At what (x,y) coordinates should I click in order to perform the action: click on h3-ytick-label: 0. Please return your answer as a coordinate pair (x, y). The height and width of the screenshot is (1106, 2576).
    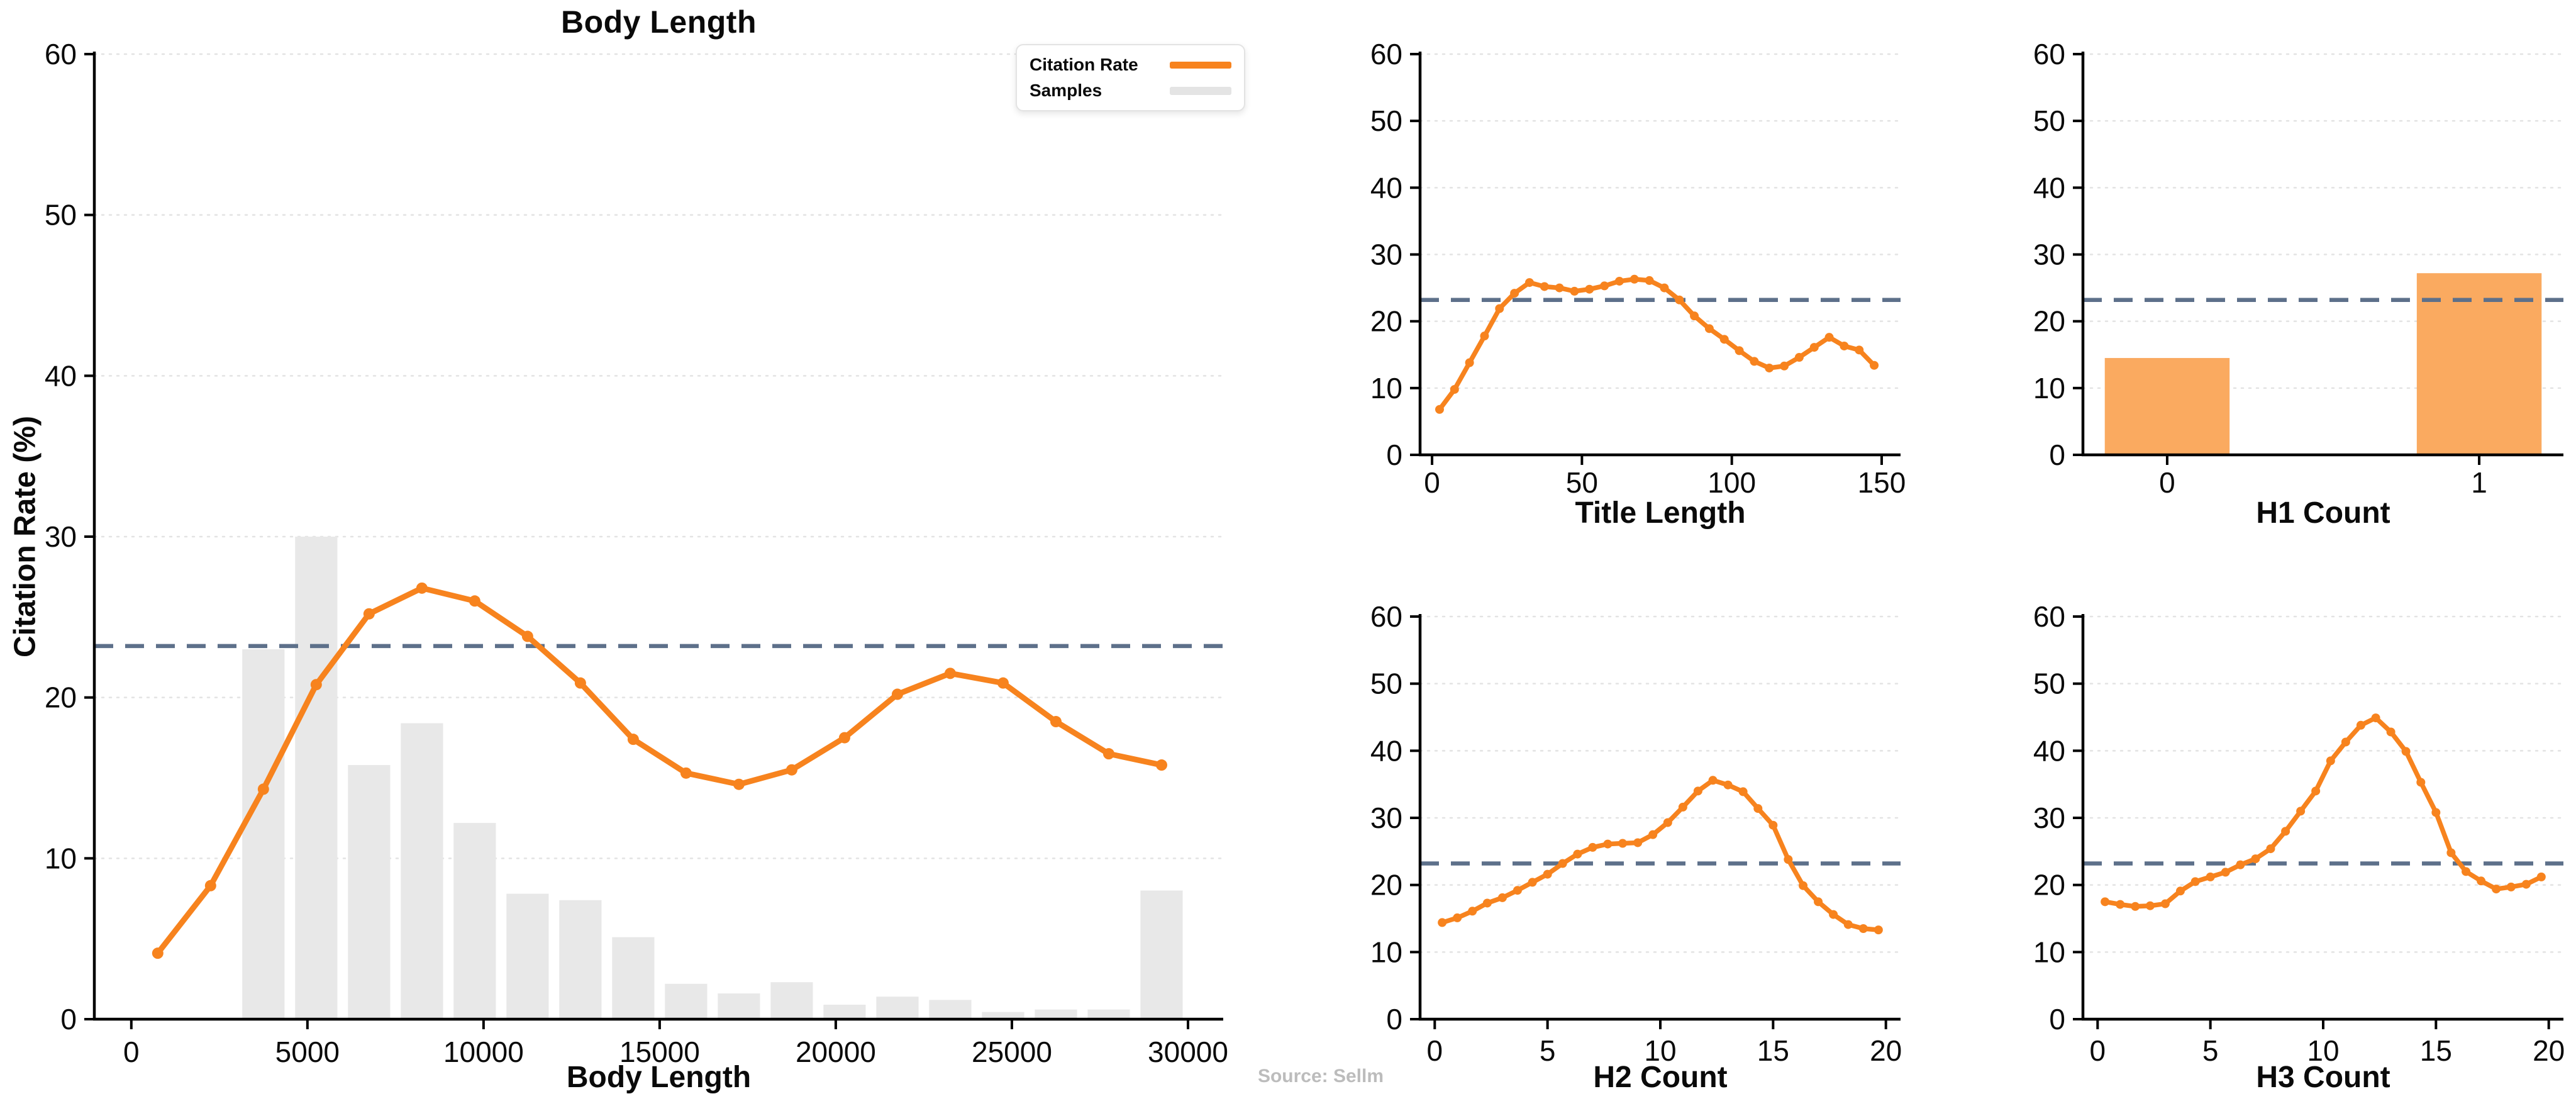
    Looking at the image, I should click on (2057, 1019).